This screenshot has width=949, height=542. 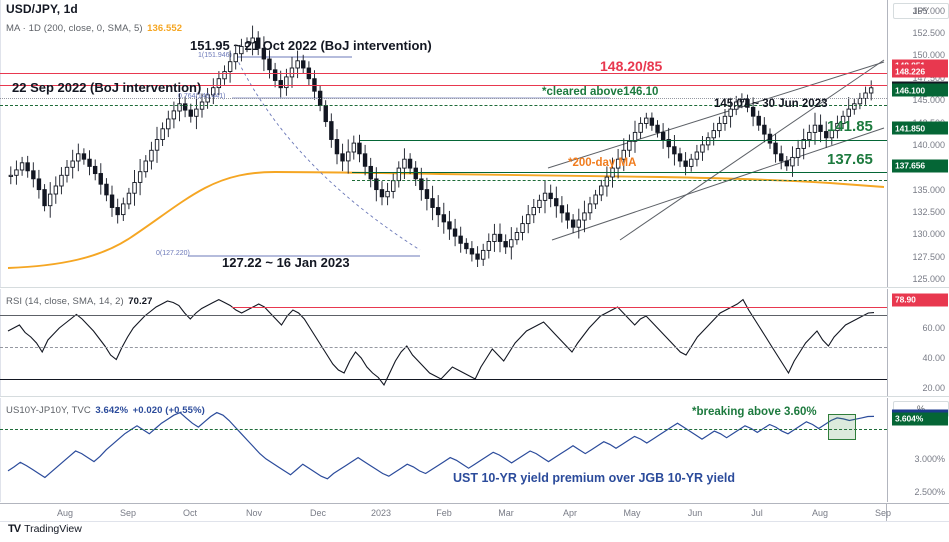 I want to click on price-plot-left-border, so click(x=0, y=144).